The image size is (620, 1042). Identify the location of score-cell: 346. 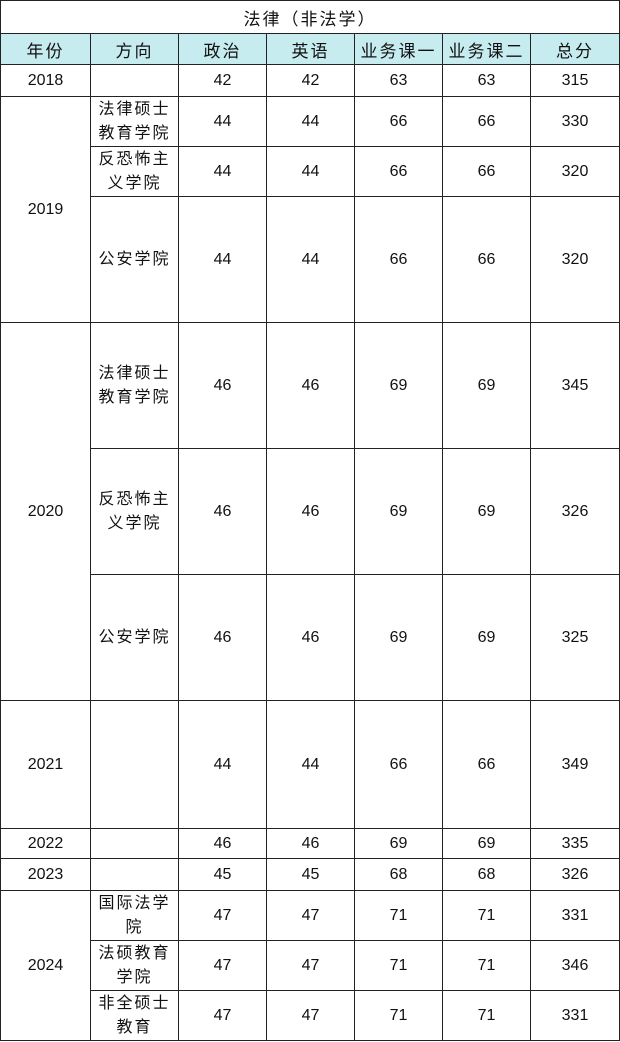
(574, 965).